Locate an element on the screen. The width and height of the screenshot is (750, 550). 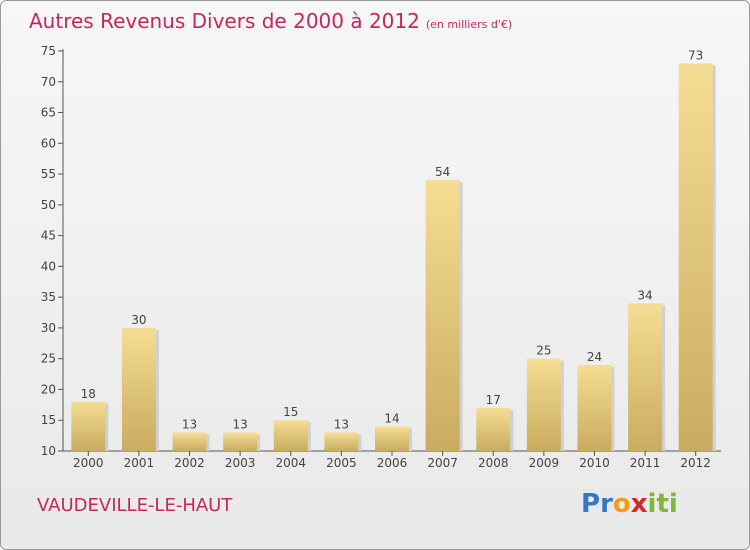
y-tick-label: 45 is located at coordinates (48, 236).